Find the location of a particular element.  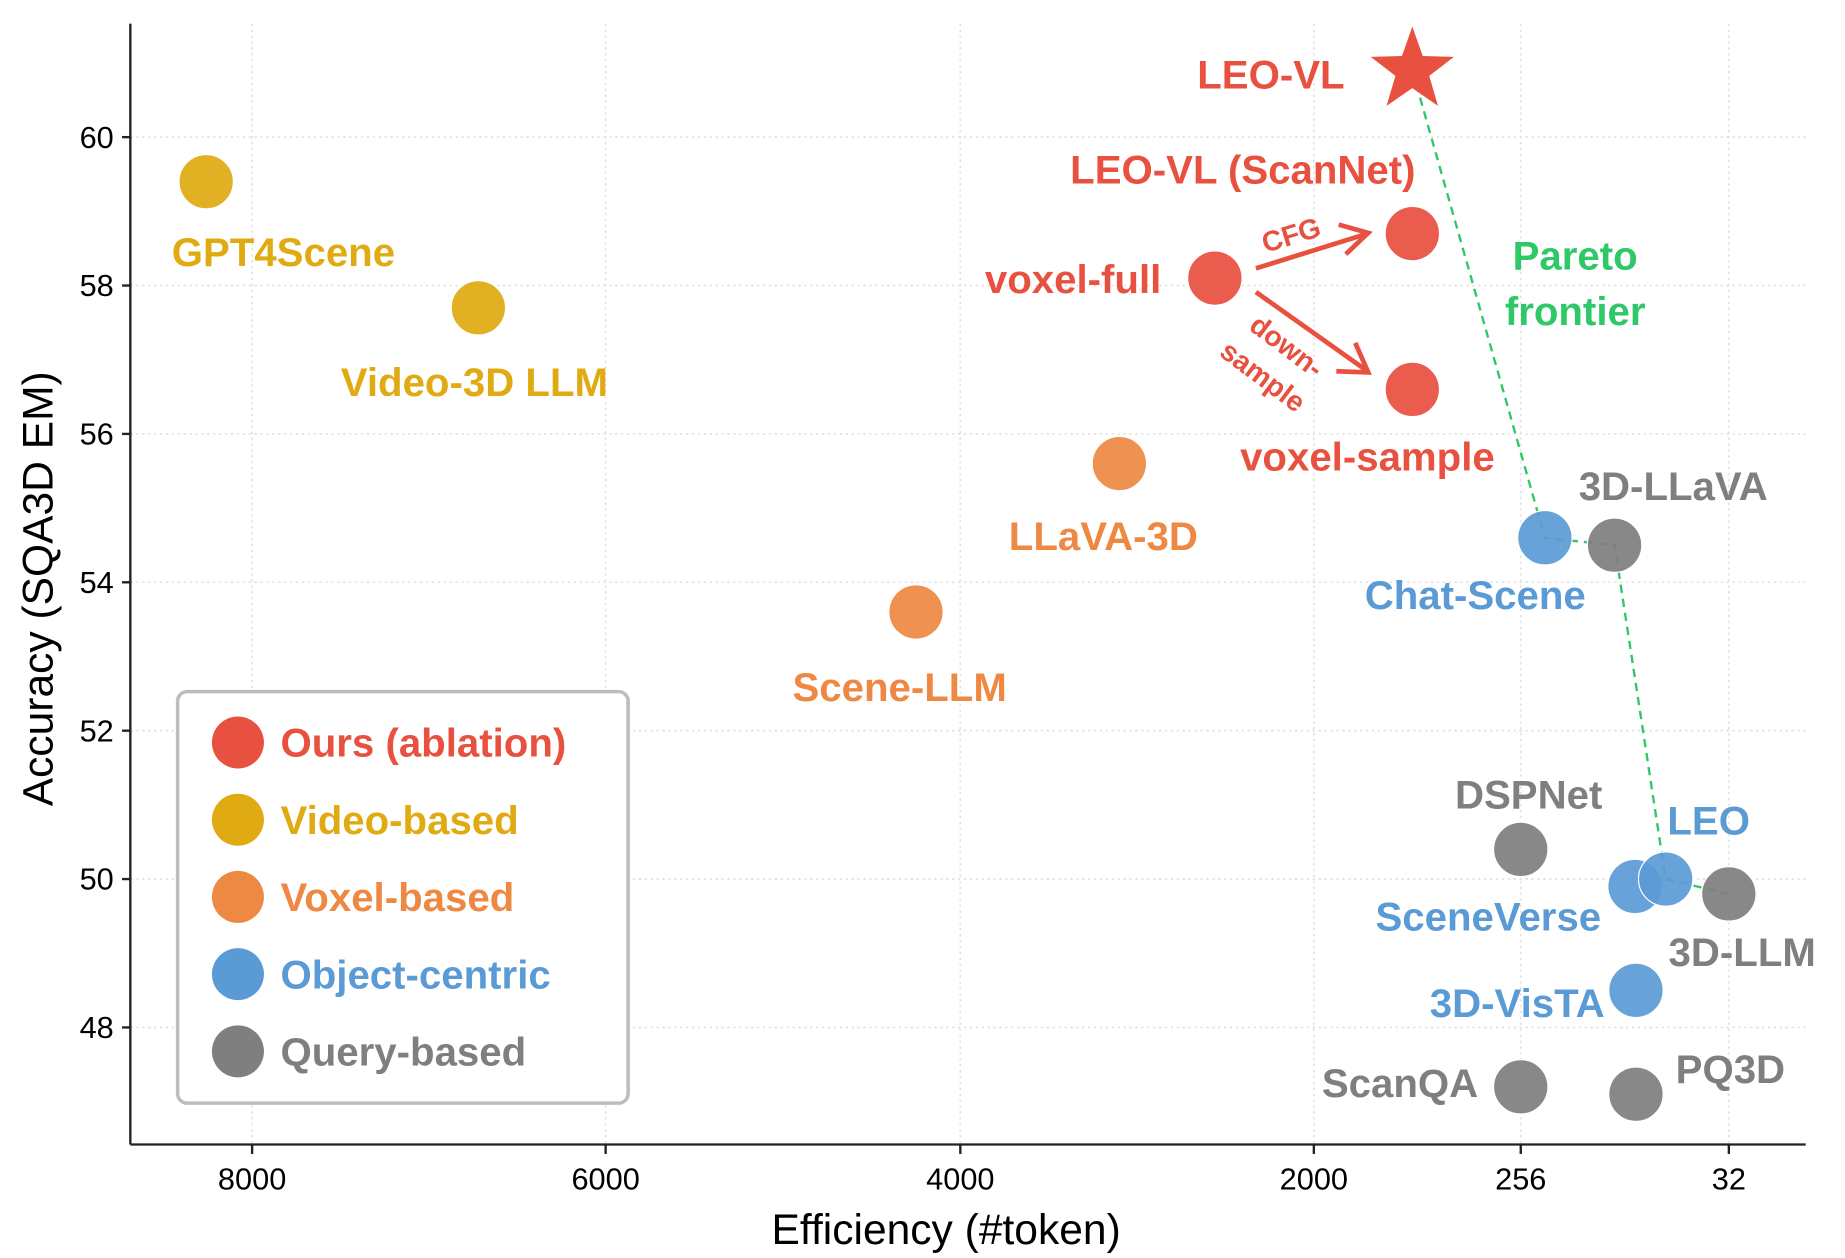

point-label: Scene-LLM is located at coordinates (899, 687).